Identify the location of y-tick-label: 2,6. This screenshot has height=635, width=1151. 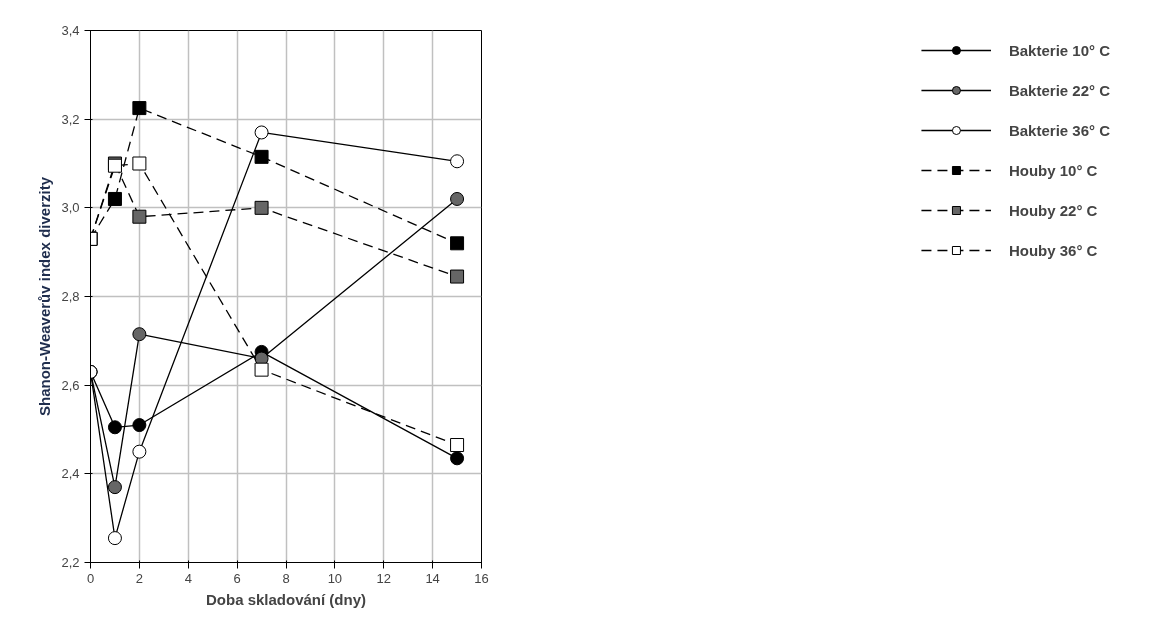
(70, 385).